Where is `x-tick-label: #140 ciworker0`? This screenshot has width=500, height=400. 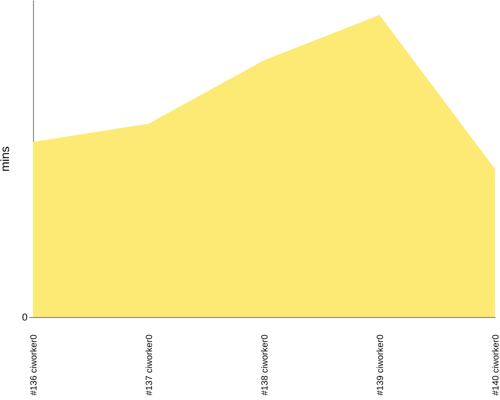 x-tick-label: #140 ciworker0 is located at coordinates (495, 365).